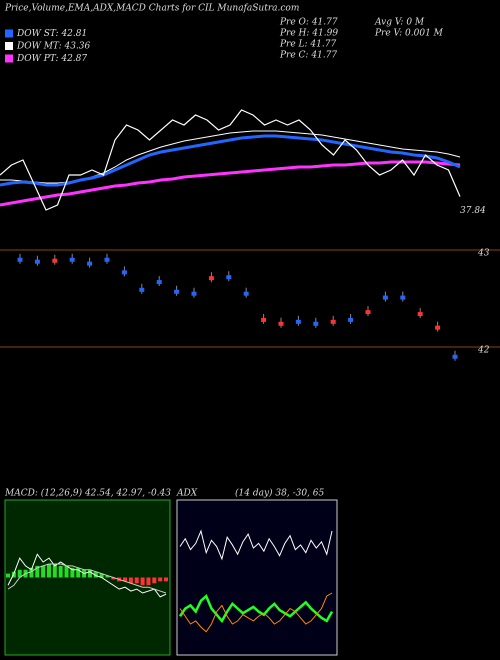 The width and height of the screenshot is (500, 660). Describe the element at coordinates (257, 577) in the screenshot. I see `adx-panel` at that location.